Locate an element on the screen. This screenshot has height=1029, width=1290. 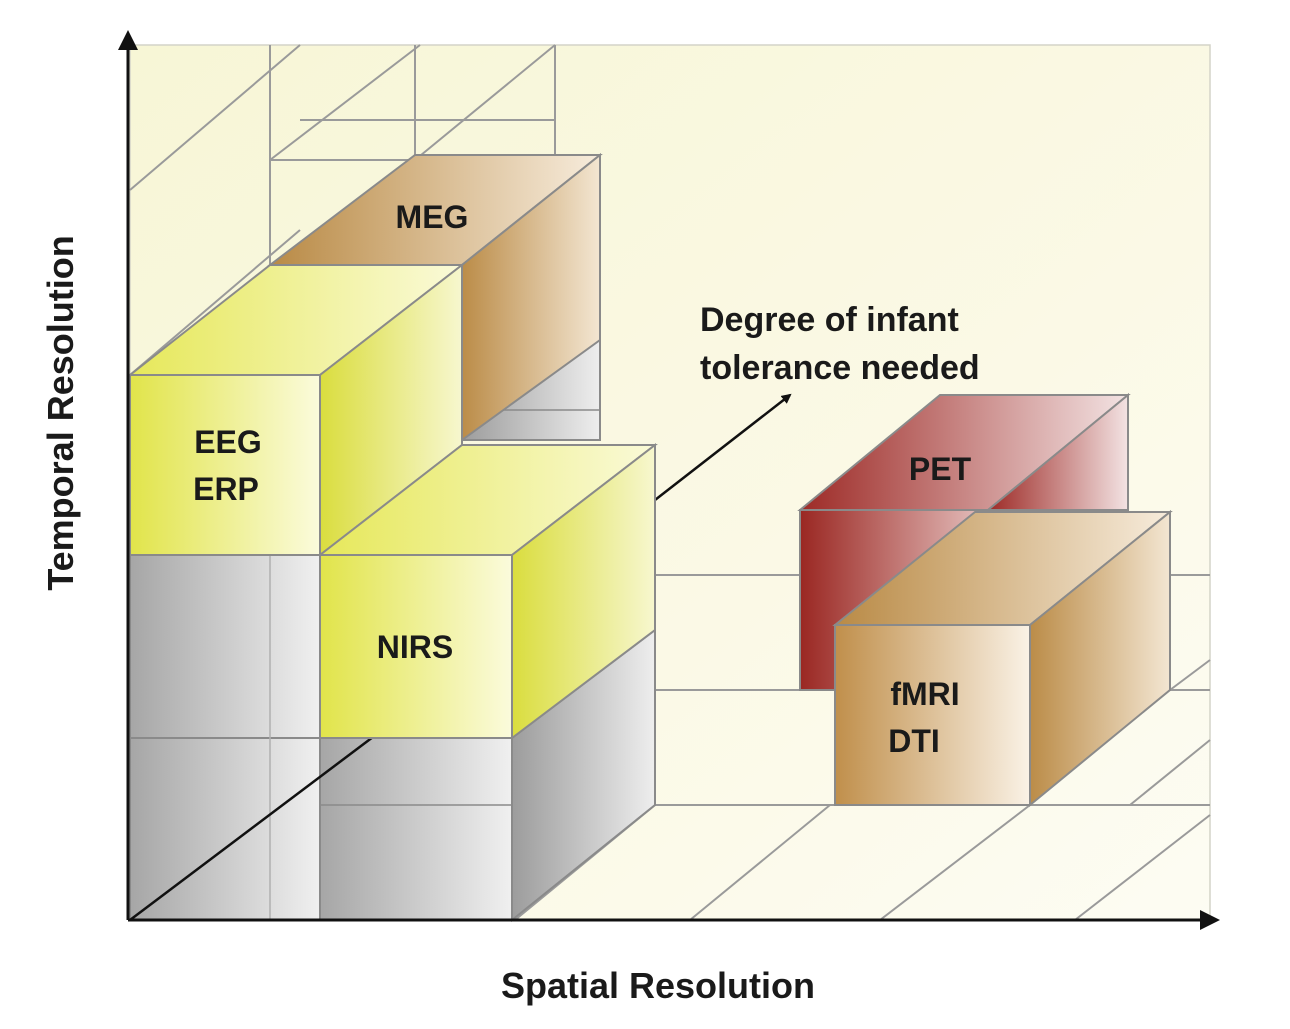
meg-label: MEG is located at coordinates (432, 217).